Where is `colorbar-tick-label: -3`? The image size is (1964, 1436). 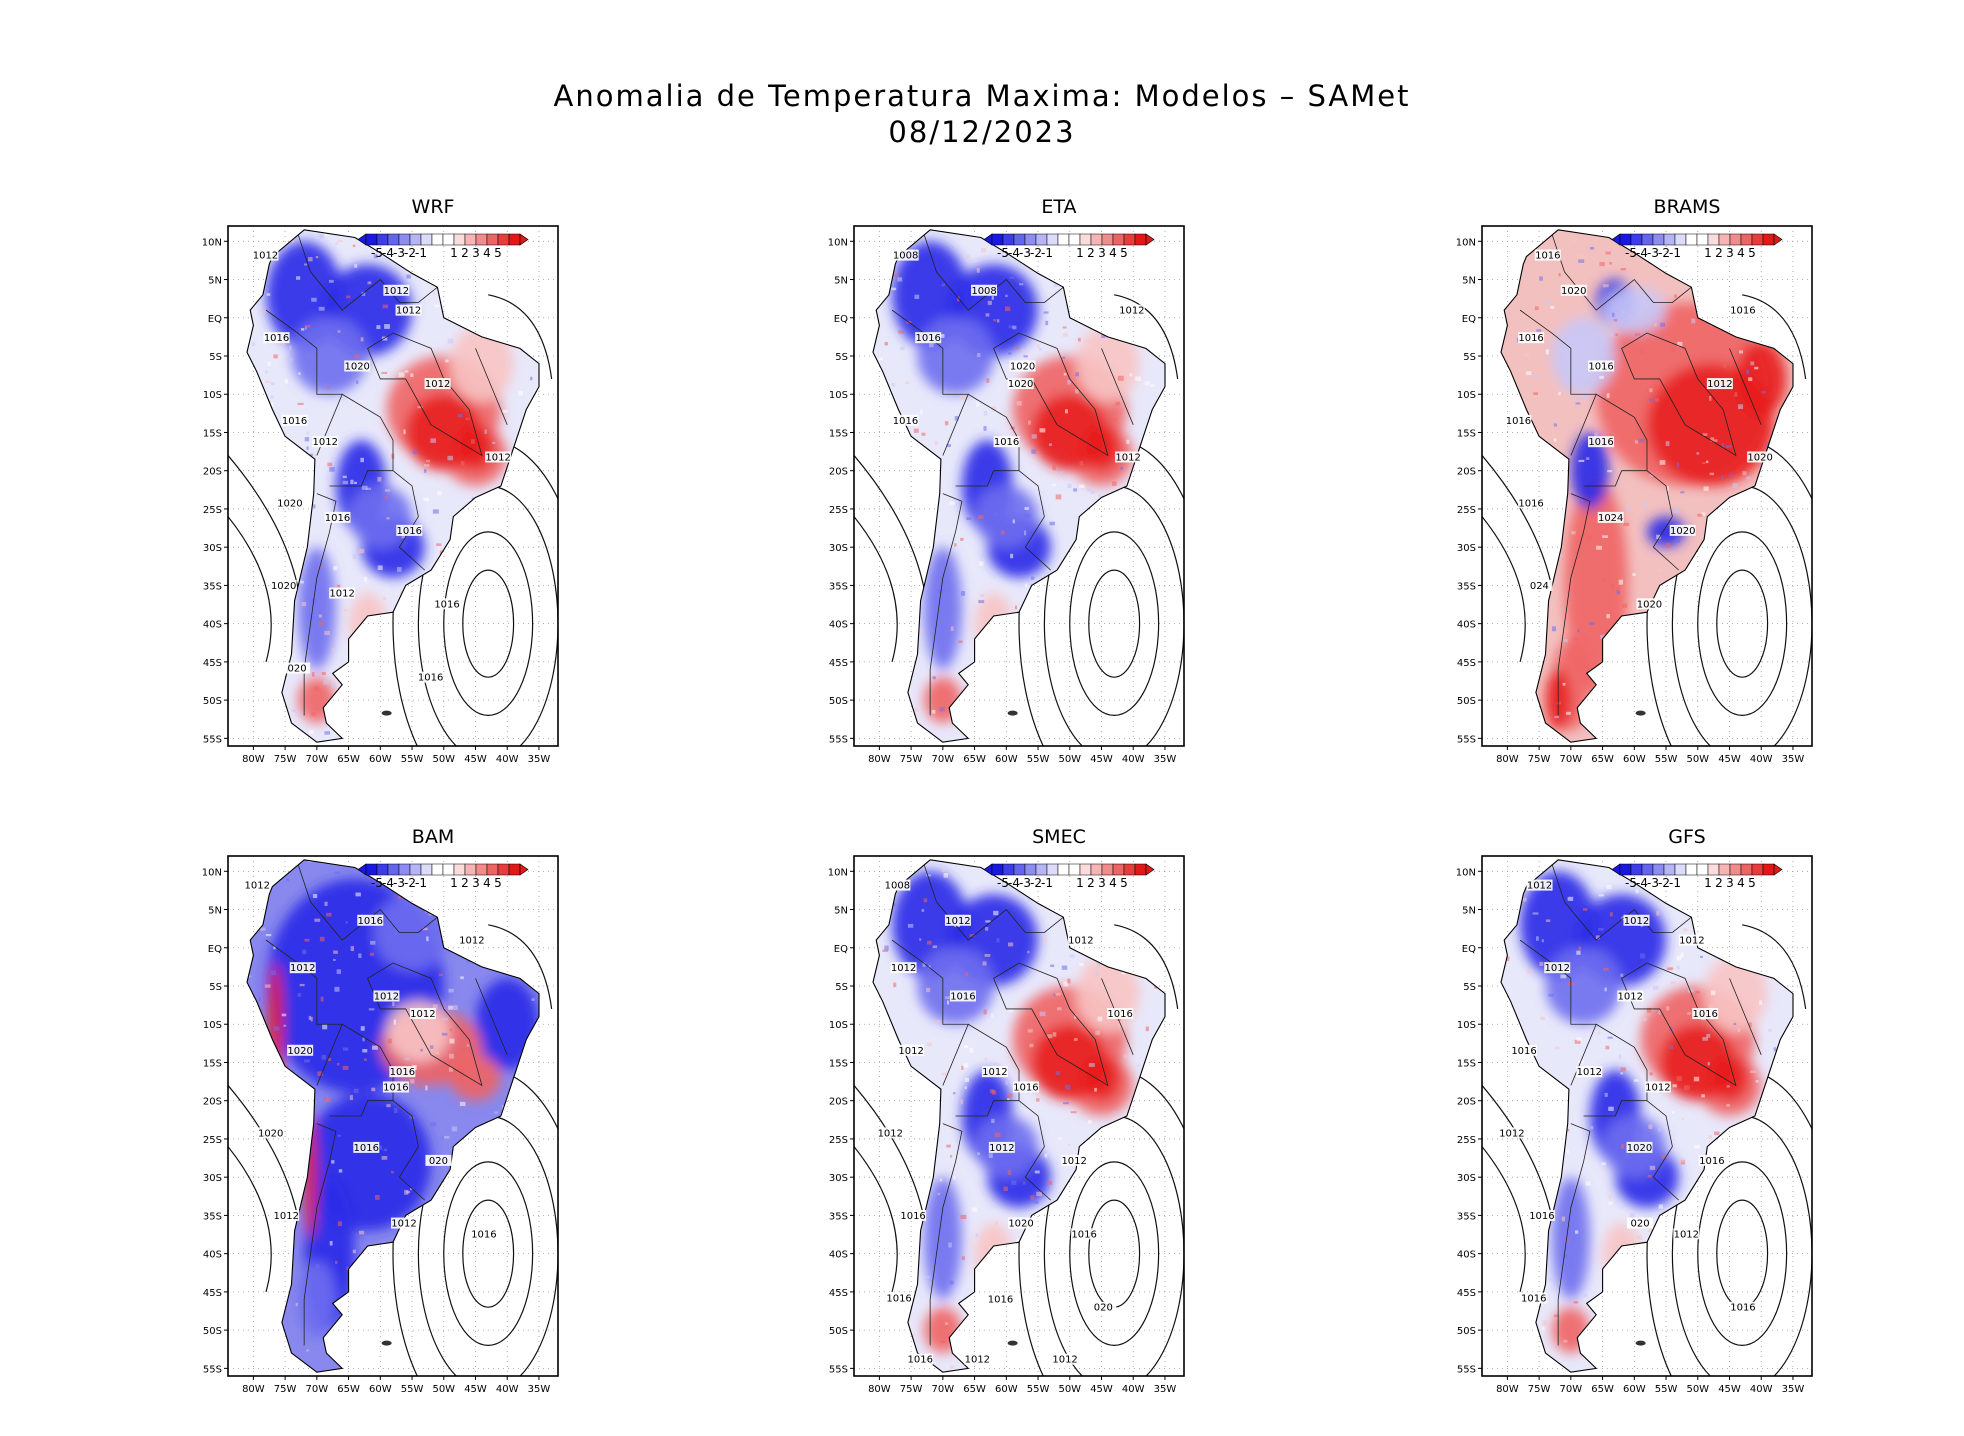
colorbar-tick-label: -3 is located at coordinates (399, 883).